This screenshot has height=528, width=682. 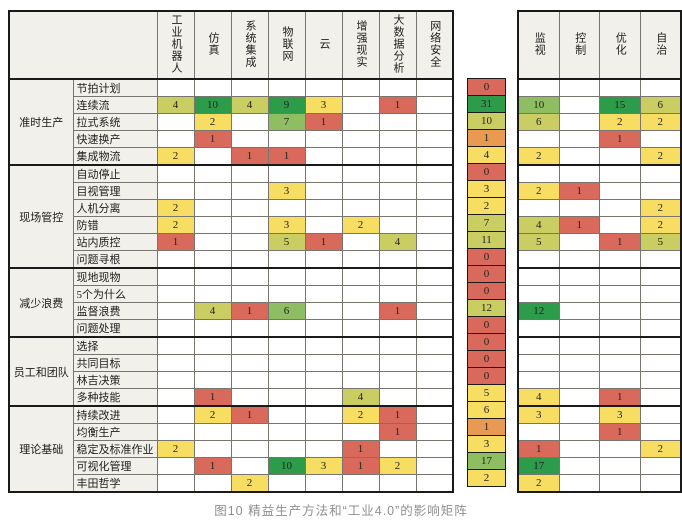 What do you see at coordinates (486, 155) in the screenshot?
I see `total-row: 4` at bounding box center [486, 155].